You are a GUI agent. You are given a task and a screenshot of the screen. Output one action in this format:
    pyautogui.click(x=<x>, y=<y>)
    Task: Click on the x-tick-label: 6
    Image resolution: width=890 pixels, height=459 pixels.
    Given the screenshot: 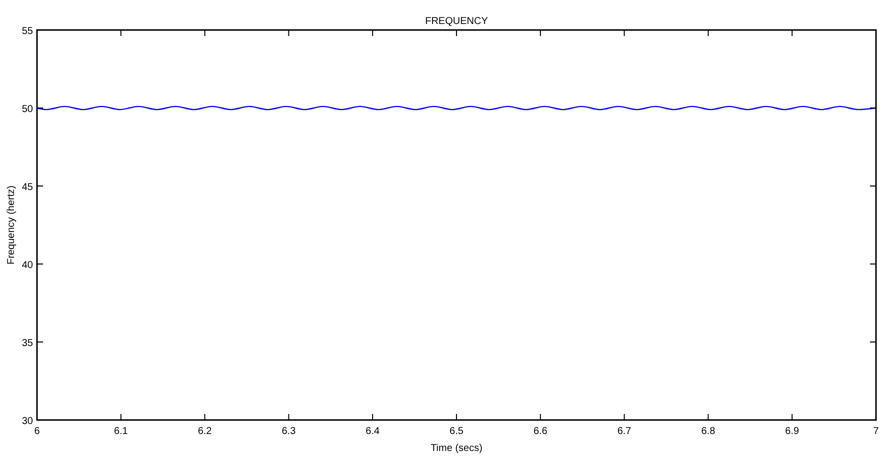 What is the action you would take?
    pyautogui.click(x=37, y=431)
    